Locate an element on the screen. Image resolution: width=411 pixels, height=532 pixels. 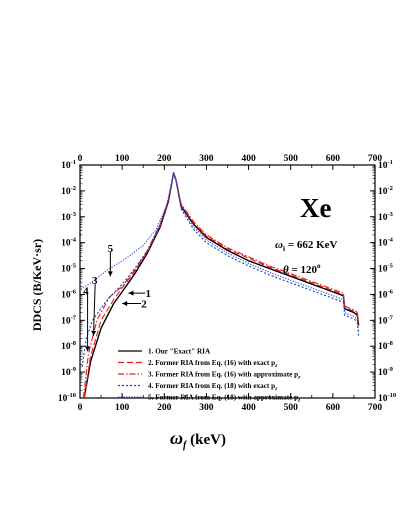
annotation-label-4: 4 is located at coordinates (86, 292).